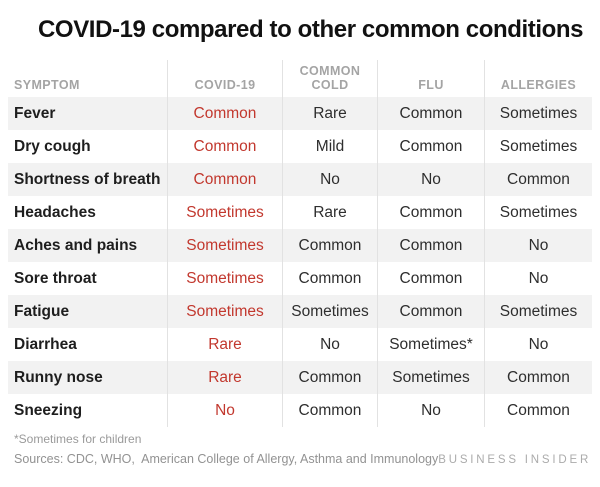 This screenshot has height=487, width=600. What do you see at coordinates (88, 344) in the screenshot?
I see `symptom-cell: Diarrhea` at bounding box center [88, 344].